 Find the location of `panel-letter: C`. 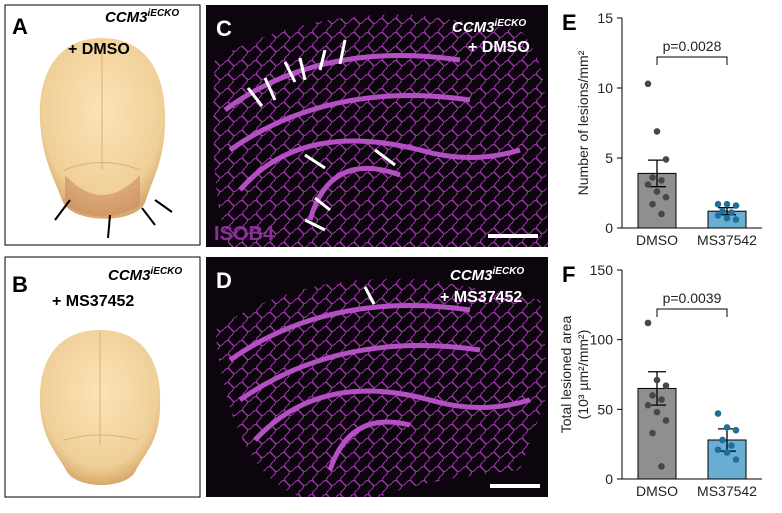

panel-letter: C is located at coordinates (224, 28).